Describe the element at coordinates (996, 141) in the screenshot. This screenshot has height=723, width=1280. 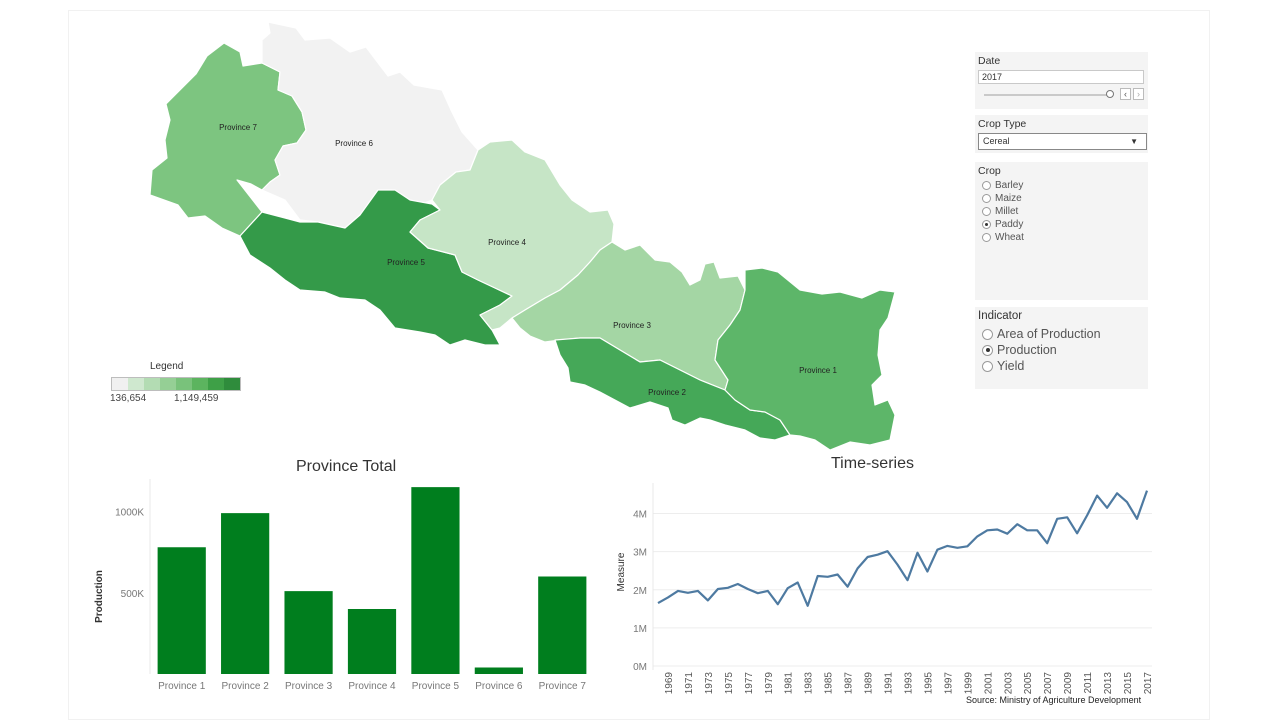
I see `crop-type-selected-value: Cereal` at that location.